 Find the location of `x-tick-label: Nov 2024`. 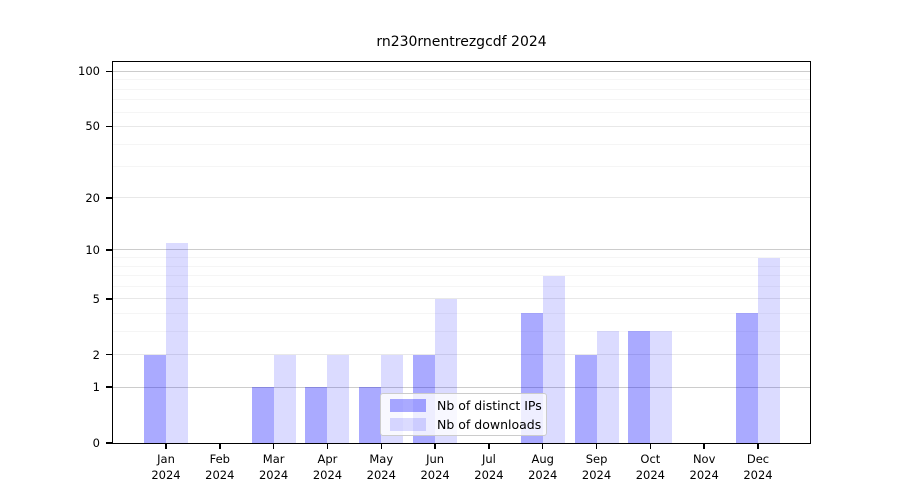

x-tick-label: Nov 2024 is located at coordinates (704, 467).